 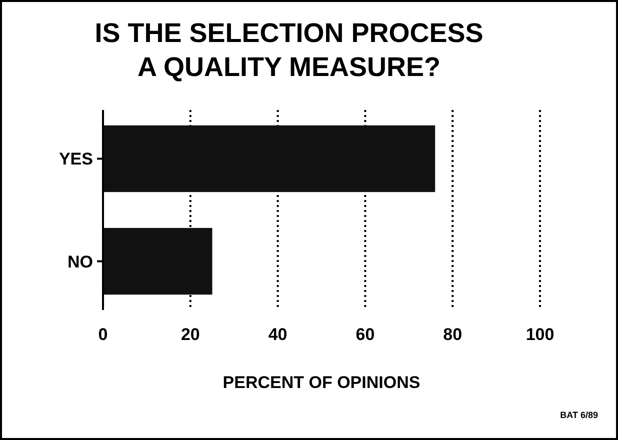 I want to click on x-tick-label: 40, so click(x=278, y=334).